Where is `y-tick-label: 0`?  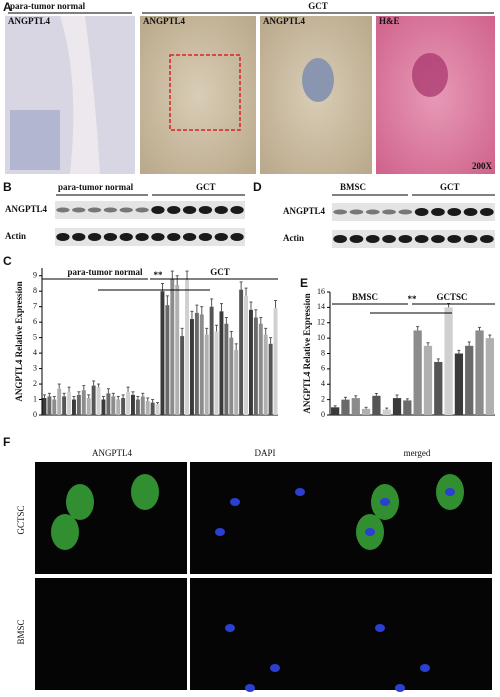
y-tick-label: 0 is located at coordinates (323, 414).